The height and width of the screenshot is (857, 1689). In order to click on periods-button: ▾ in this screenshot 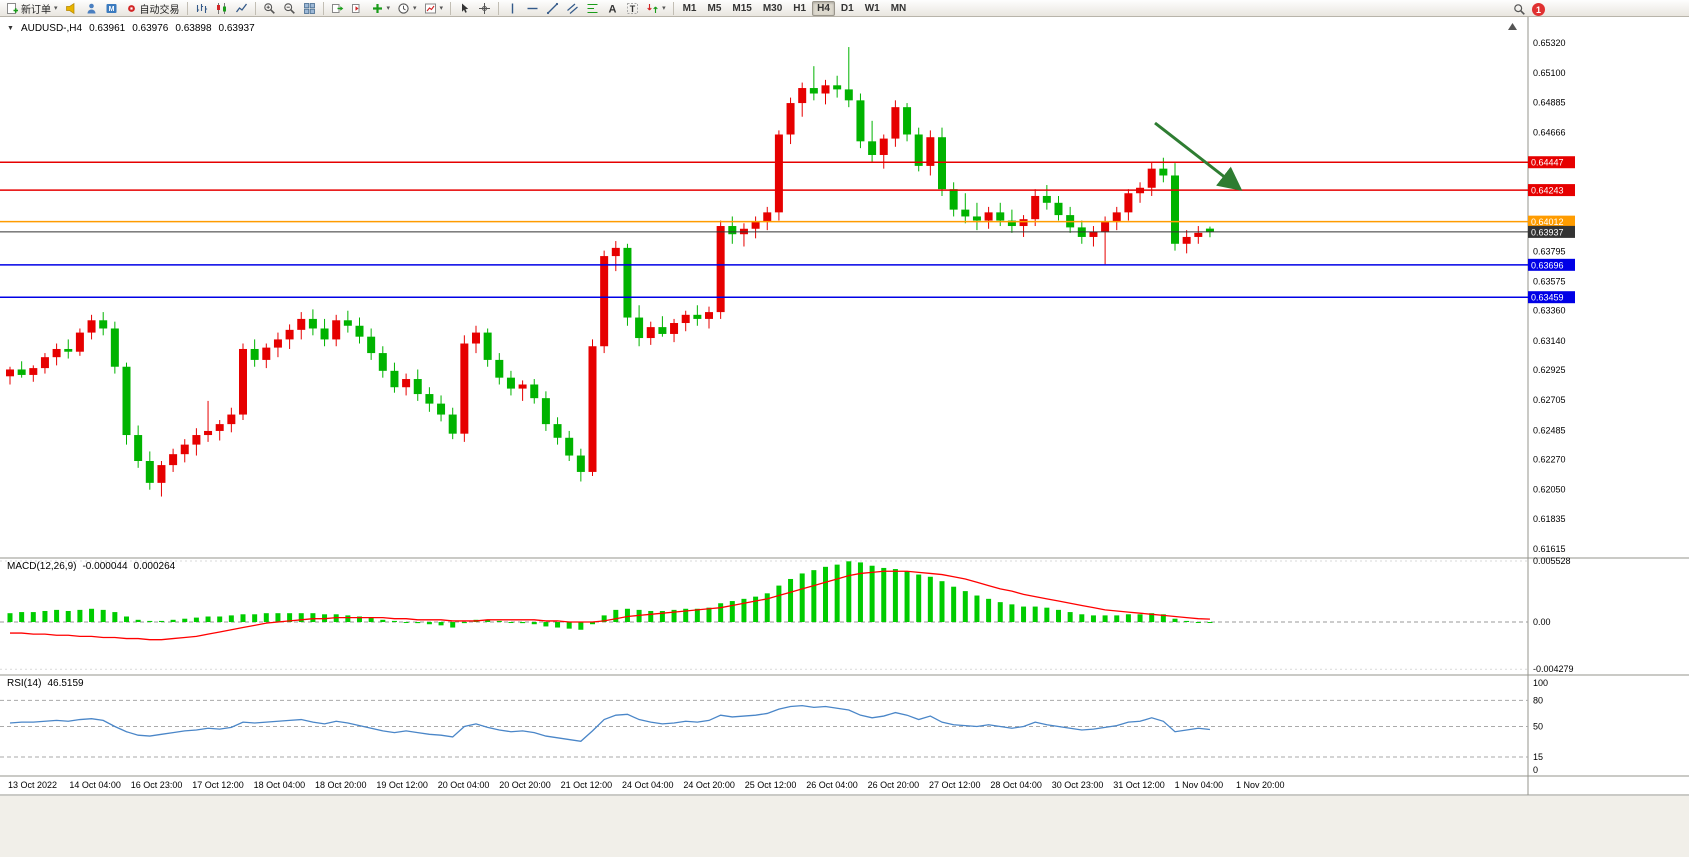, I will do `click(407, 8)`.